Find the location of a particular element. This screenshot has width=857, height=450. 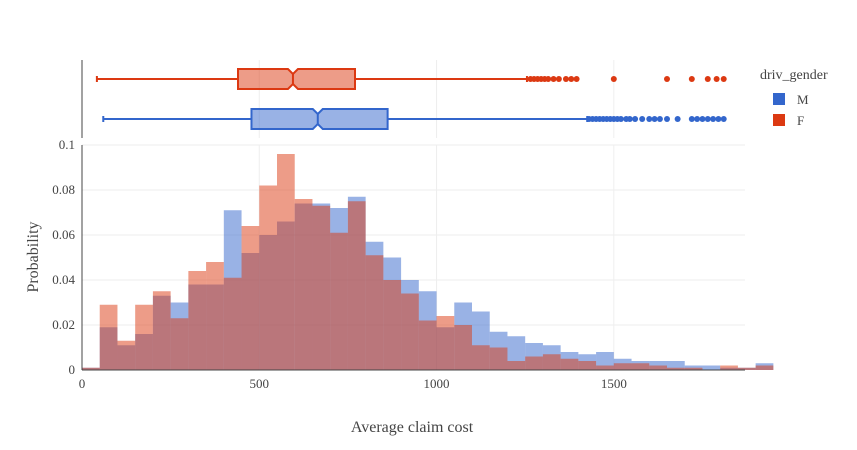

y-tick-label: 0.1 is located at coordinates (67, 144).